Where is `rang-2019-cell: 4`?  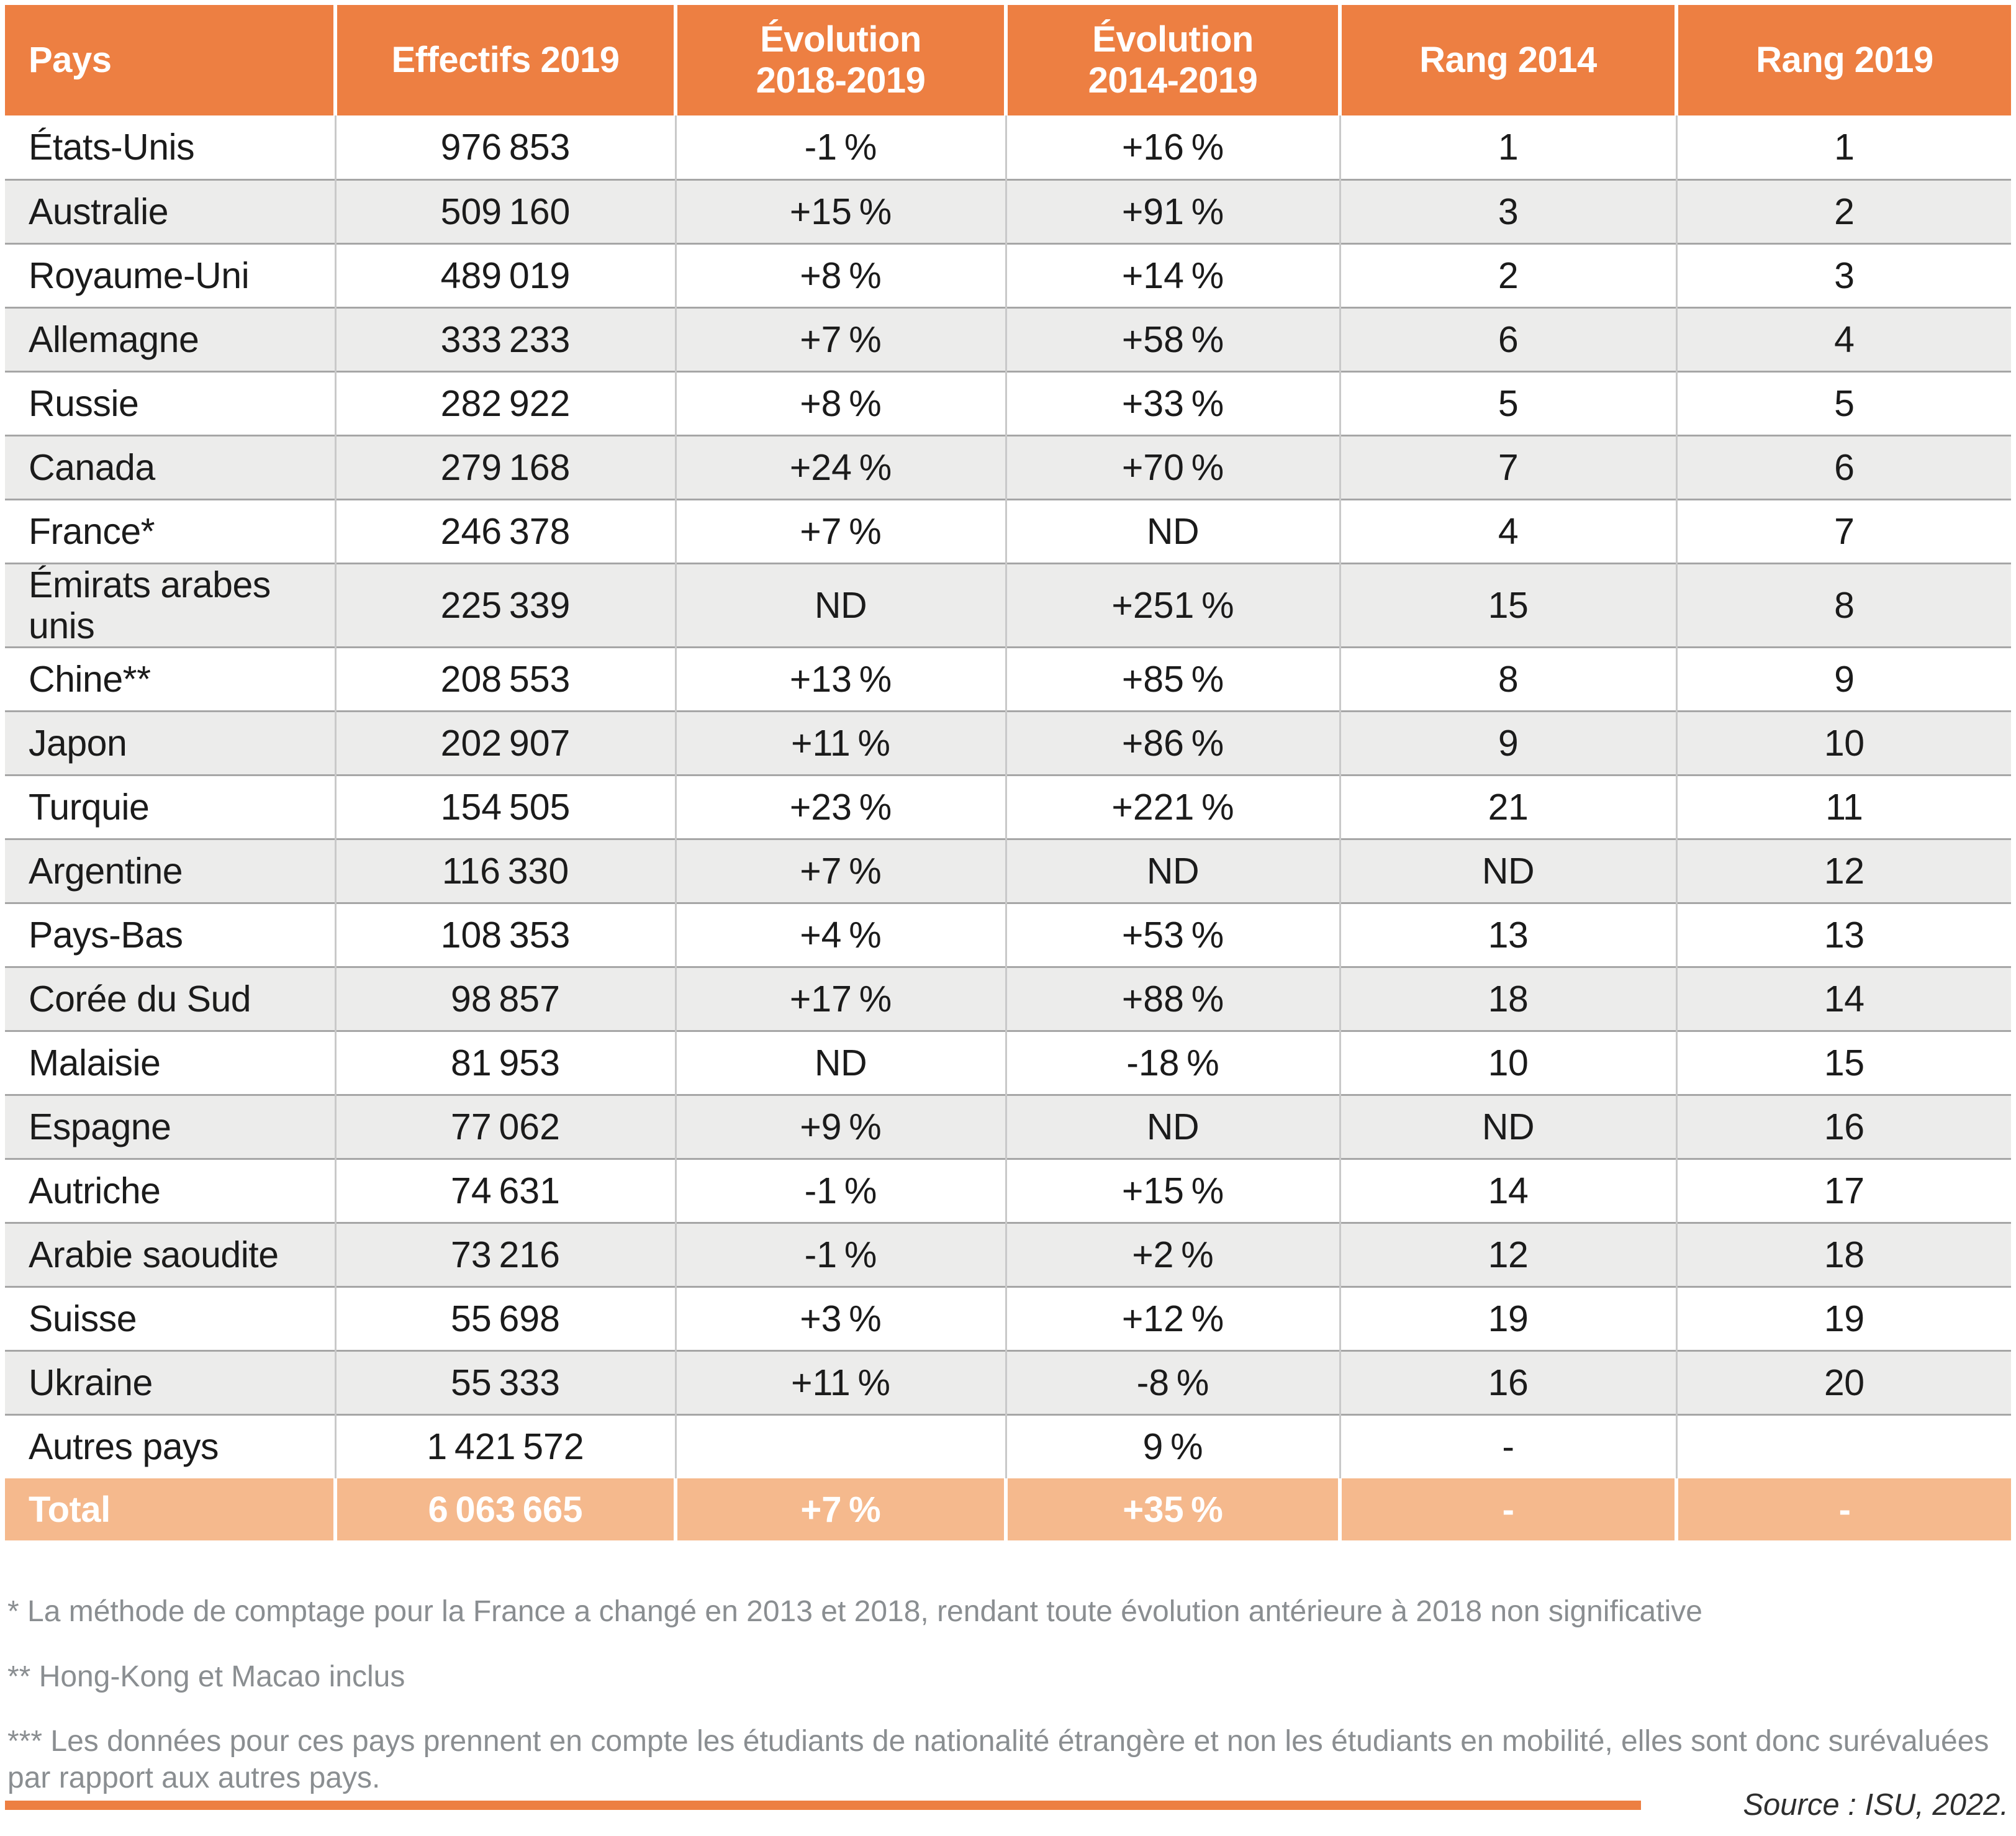 rang-2019-cell: 4 is located at coordinates (1843, 339).